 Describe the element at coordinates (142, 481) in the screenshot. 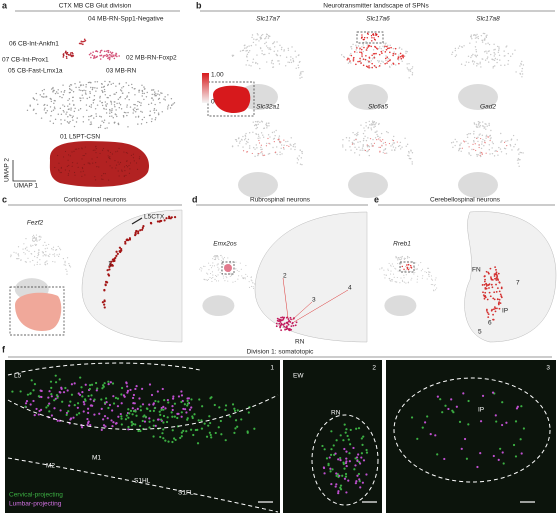

I see `region-label: S1HL` at that location.